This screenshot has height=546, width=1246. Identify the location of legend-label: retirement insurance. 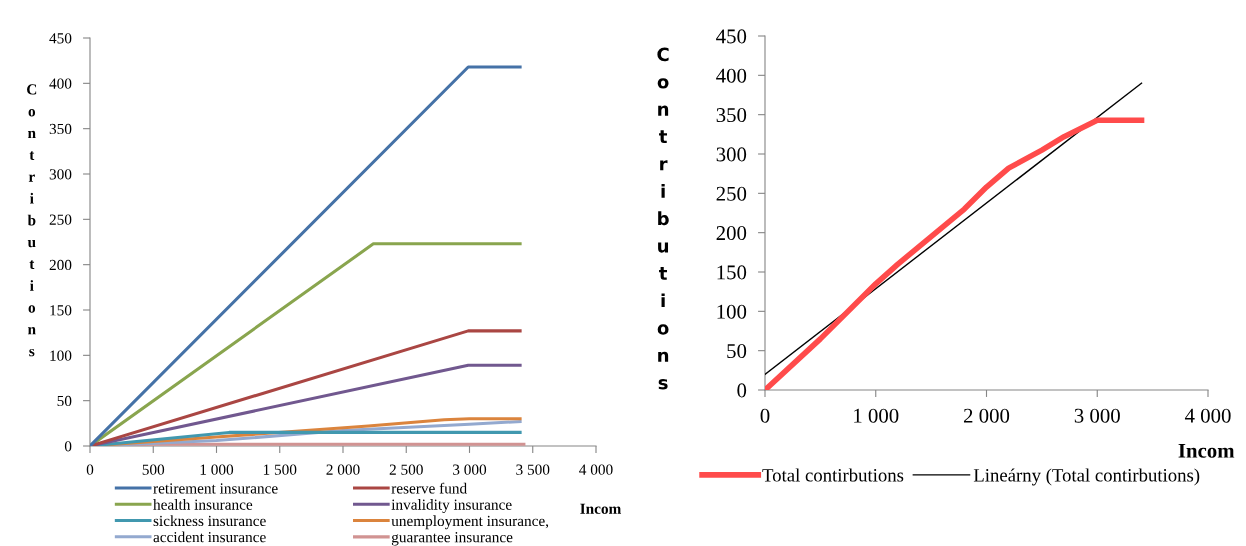
(215, 488).